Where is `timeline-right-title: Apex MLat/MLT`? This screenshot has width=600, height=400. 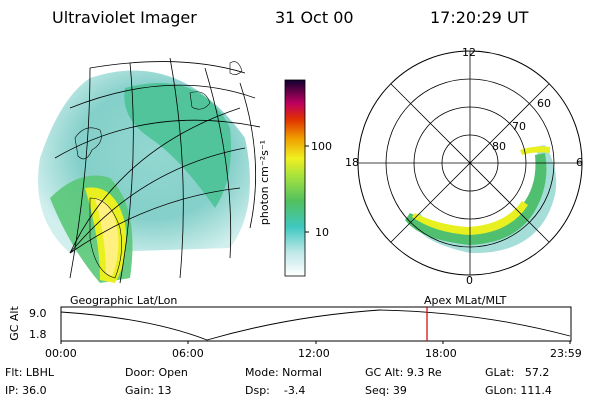
timeline-right-title: Apex MLat/MLT is located at coordinates (465, 300).